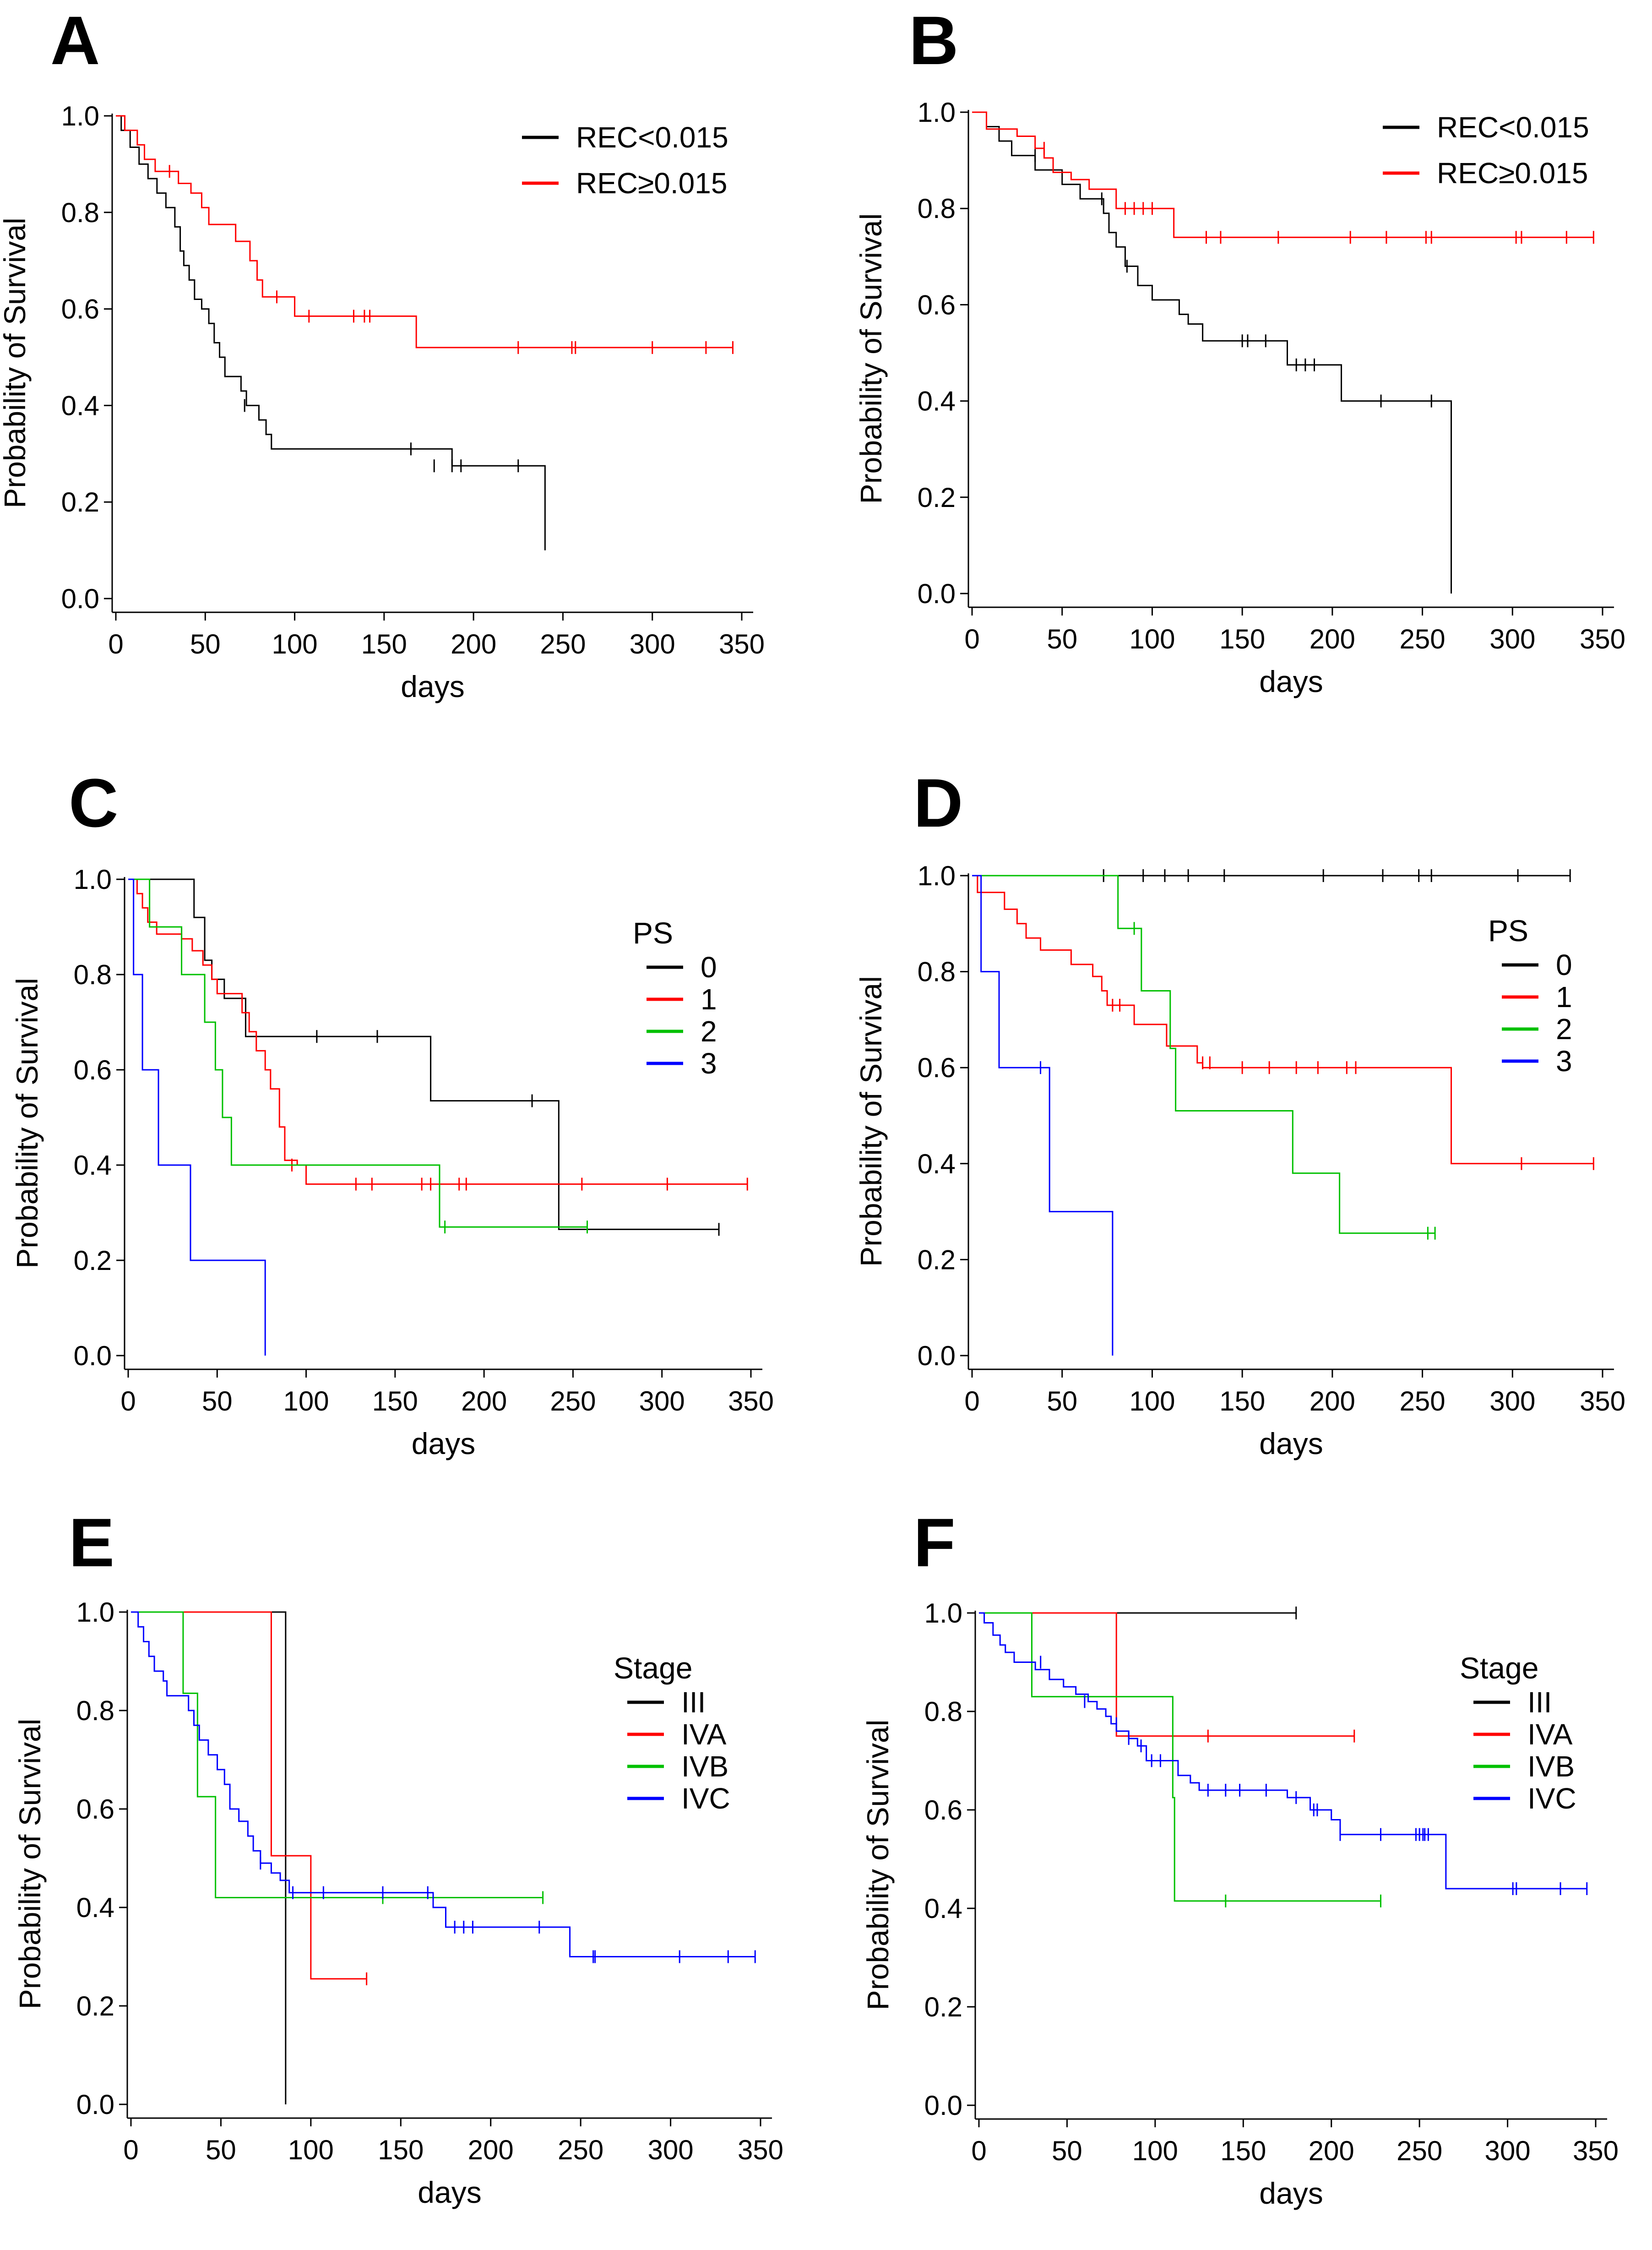 The image size is (1652, 2250). I want to click on legend-label: REC<0.015, so click(1513, 127).